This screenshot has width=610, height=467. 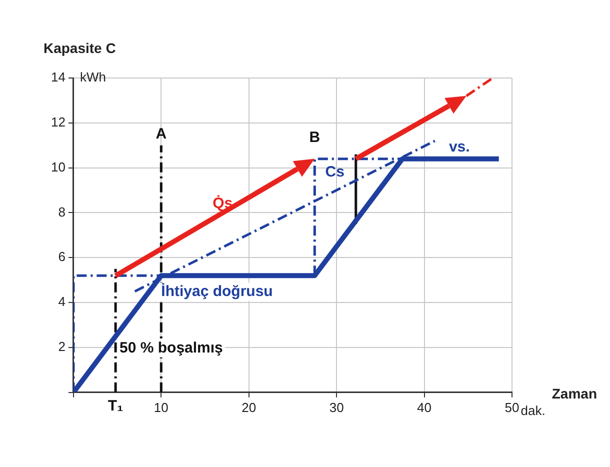 What do you see at coordinates (93, 77) in the screenshot?
I see `annotation: kWh` at bounding box center [93, 77].